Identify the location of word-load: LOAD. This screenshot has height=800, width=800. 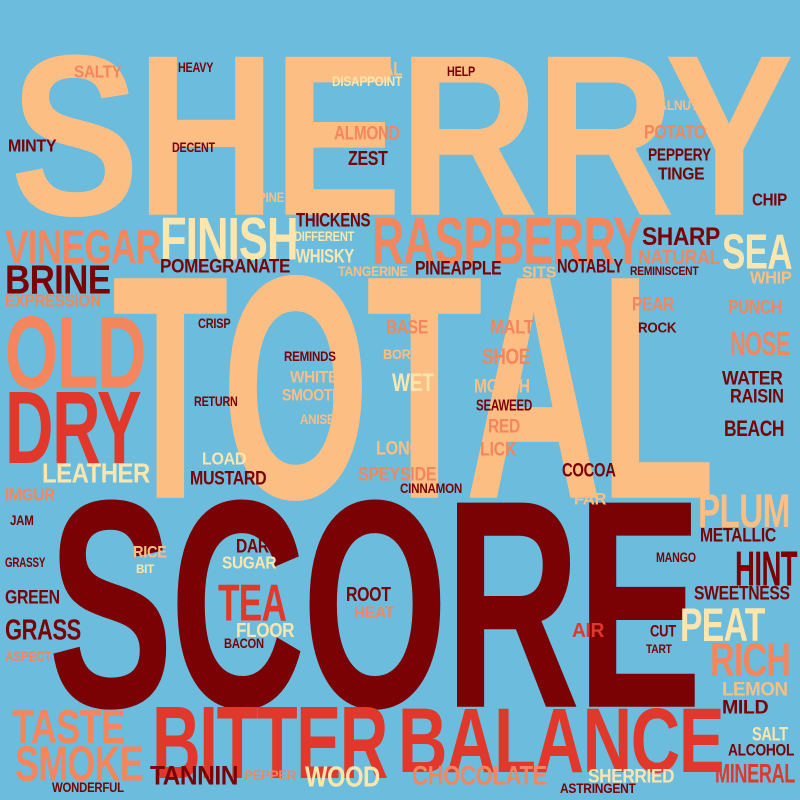
(224, 459).